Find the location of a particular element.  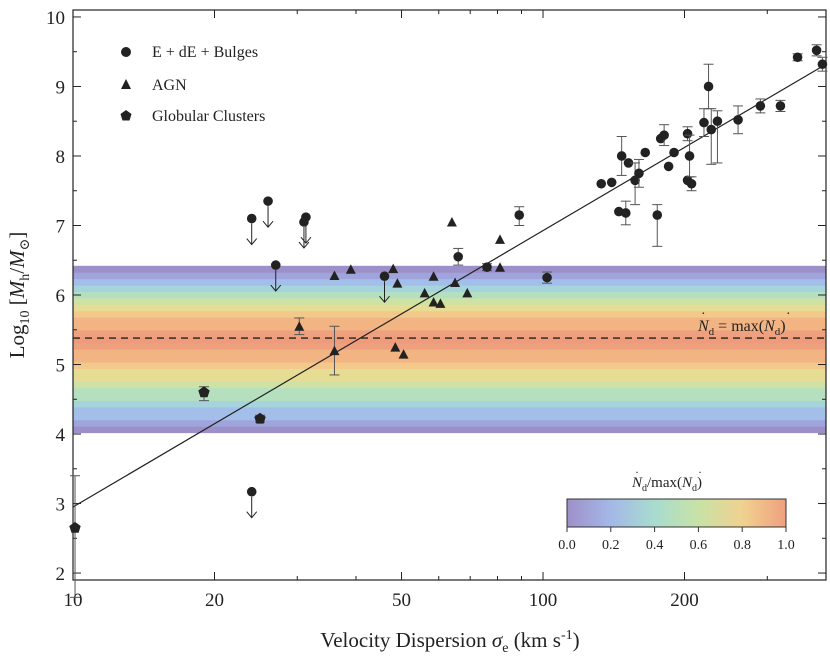

x-tick-label: 10 is located at coordinates (73, 600).